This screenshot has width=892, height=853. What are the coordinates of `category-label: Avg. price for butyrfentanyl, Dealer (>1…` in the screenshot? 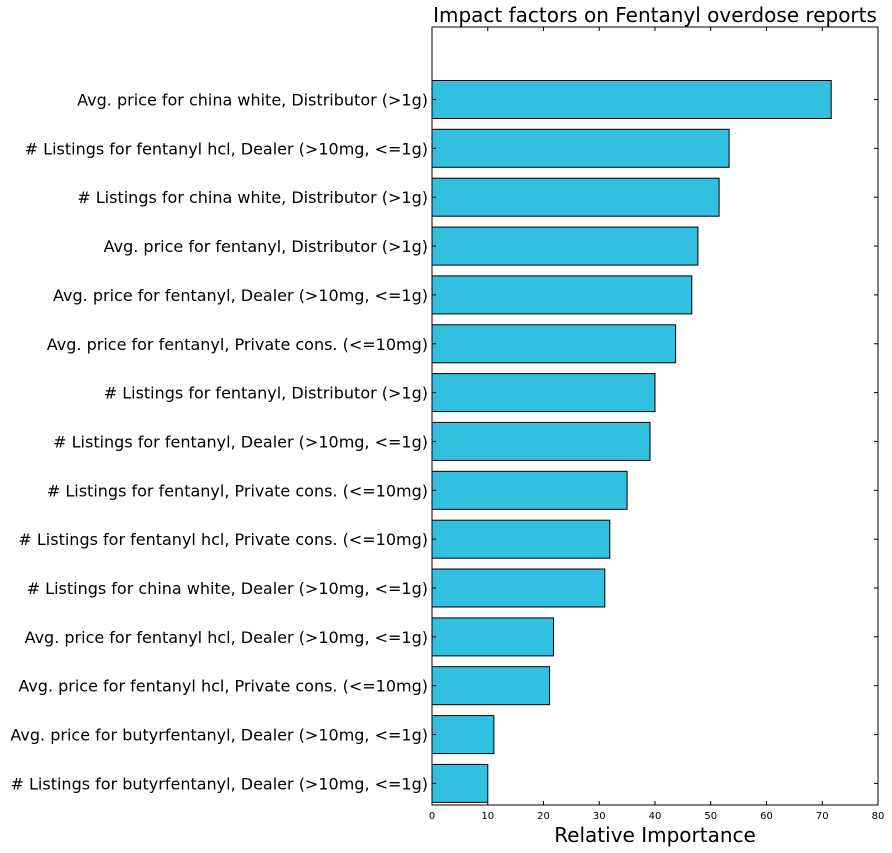 It's located at (219, 735).